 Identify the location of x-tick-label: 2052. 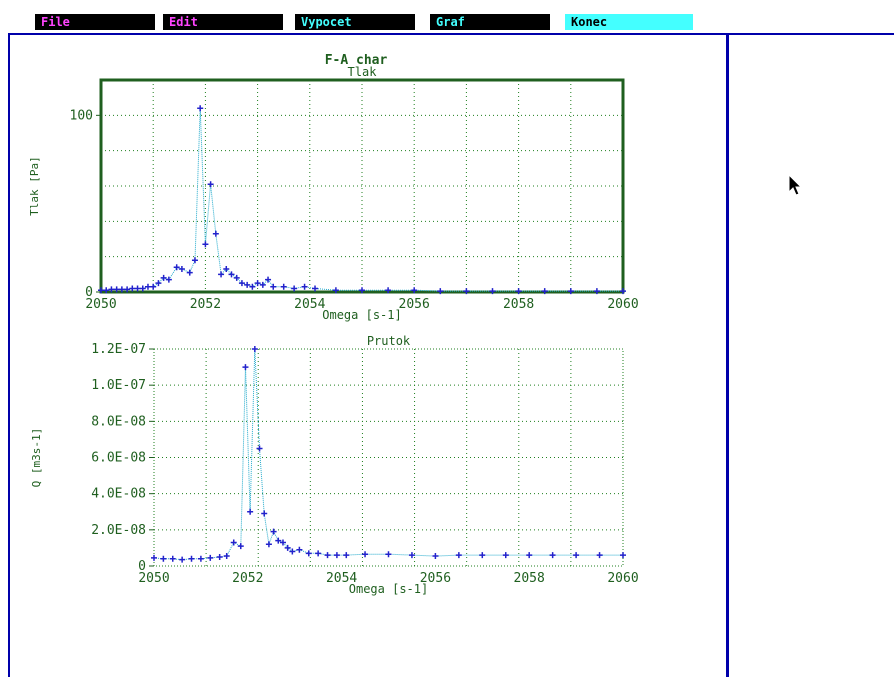
(205, 304).